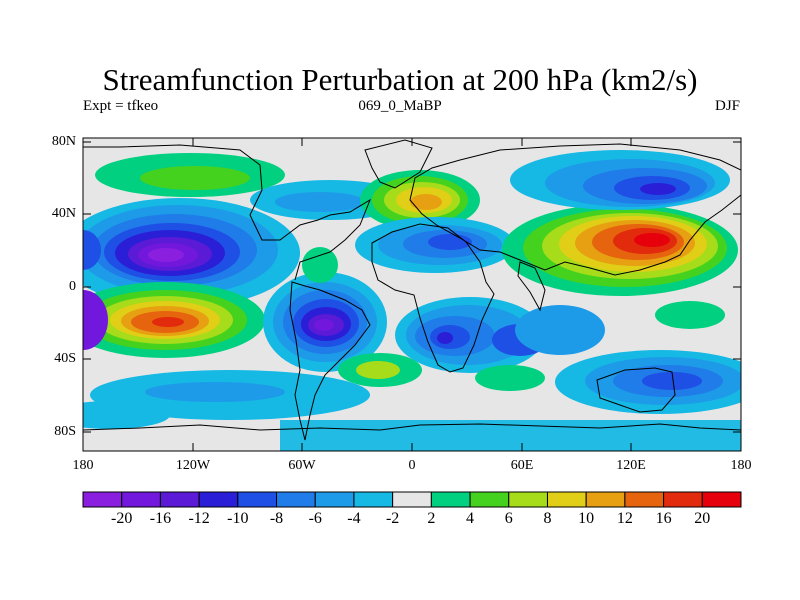 This screenshot has width=800, height=600. What do you see at coordinates (72, 286) in the screenshot?
I see `lat-label-0: 0` at bounding box center [72, 286].